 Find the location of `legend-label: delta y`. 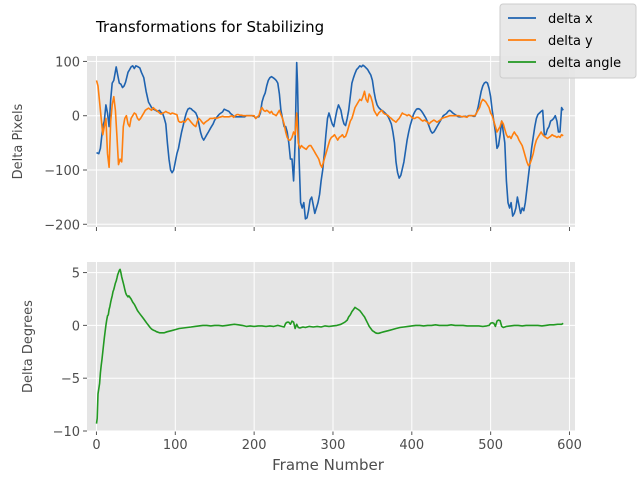

legend-label: delta y is located at coordinates (570, 41).